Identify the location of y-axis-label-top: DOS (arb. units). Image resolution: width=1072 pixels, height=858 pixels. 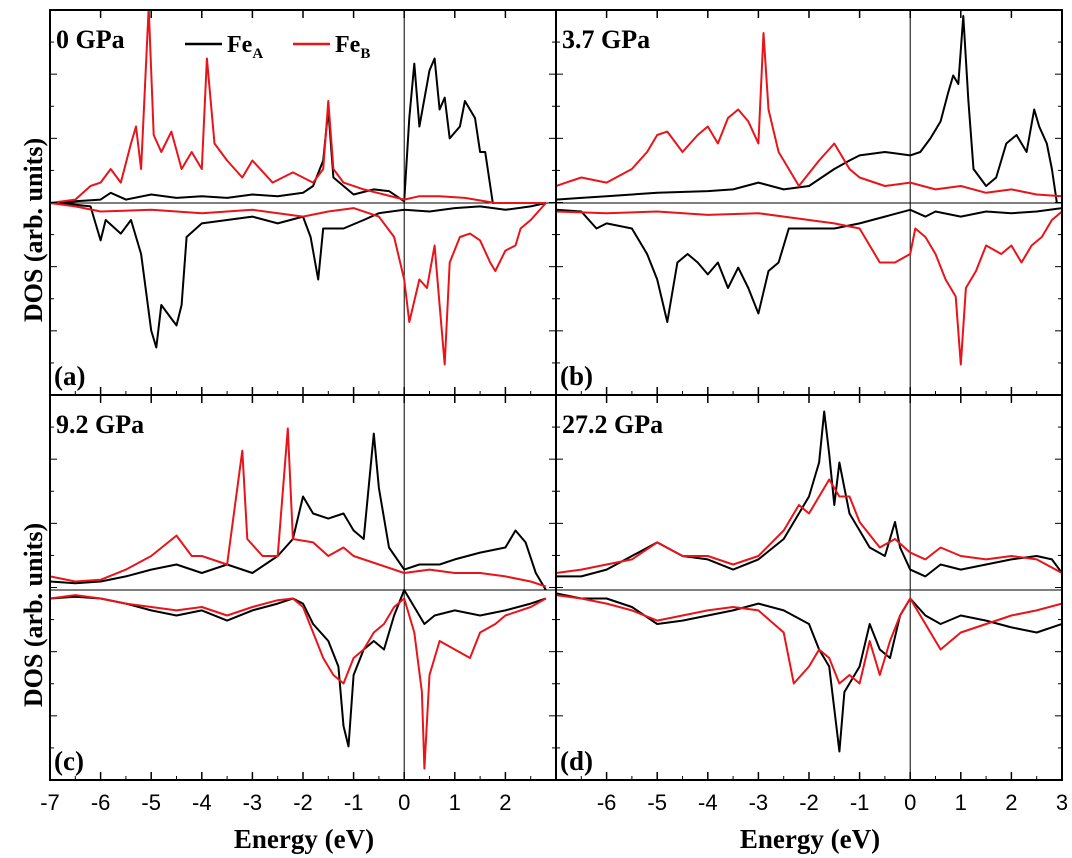
(33, 230).